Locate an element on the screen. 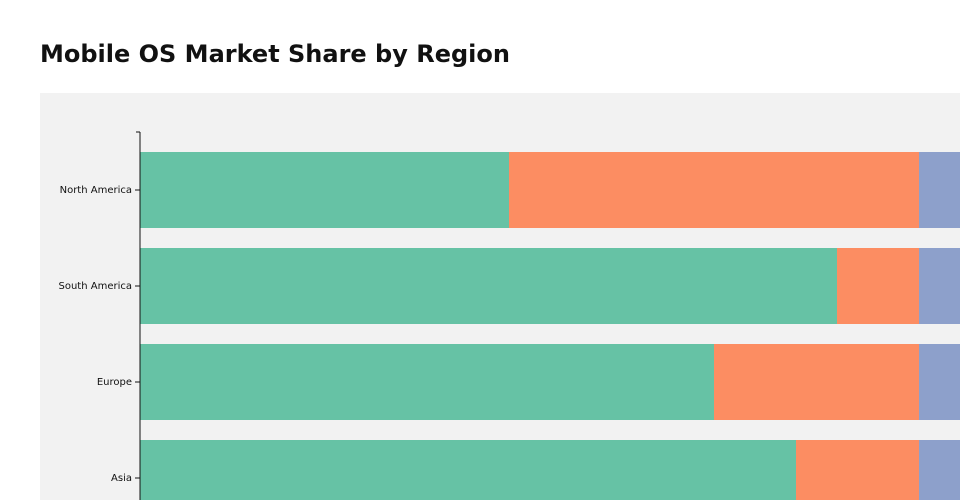 The width and height of the screenshot is (960, 500). y-tick-label-asia: Asia is located at coordinates (121, 478).